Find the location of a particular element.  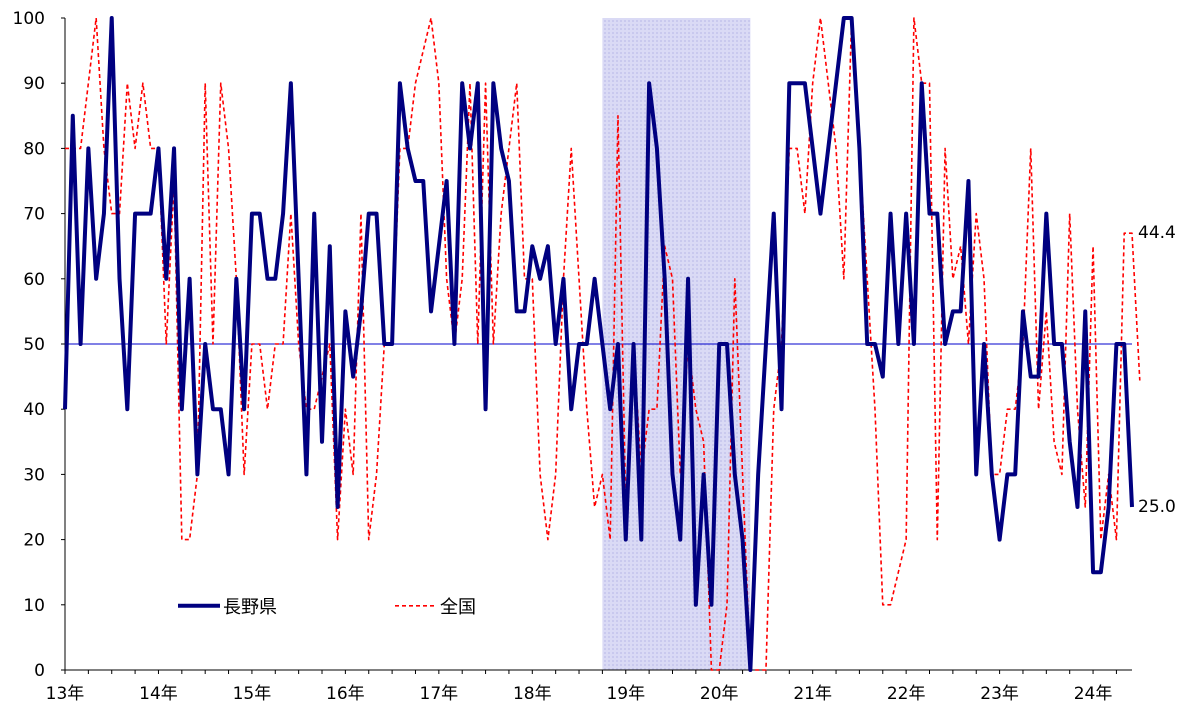

y-tick-label: 20 is located at coordinates (34, 541).